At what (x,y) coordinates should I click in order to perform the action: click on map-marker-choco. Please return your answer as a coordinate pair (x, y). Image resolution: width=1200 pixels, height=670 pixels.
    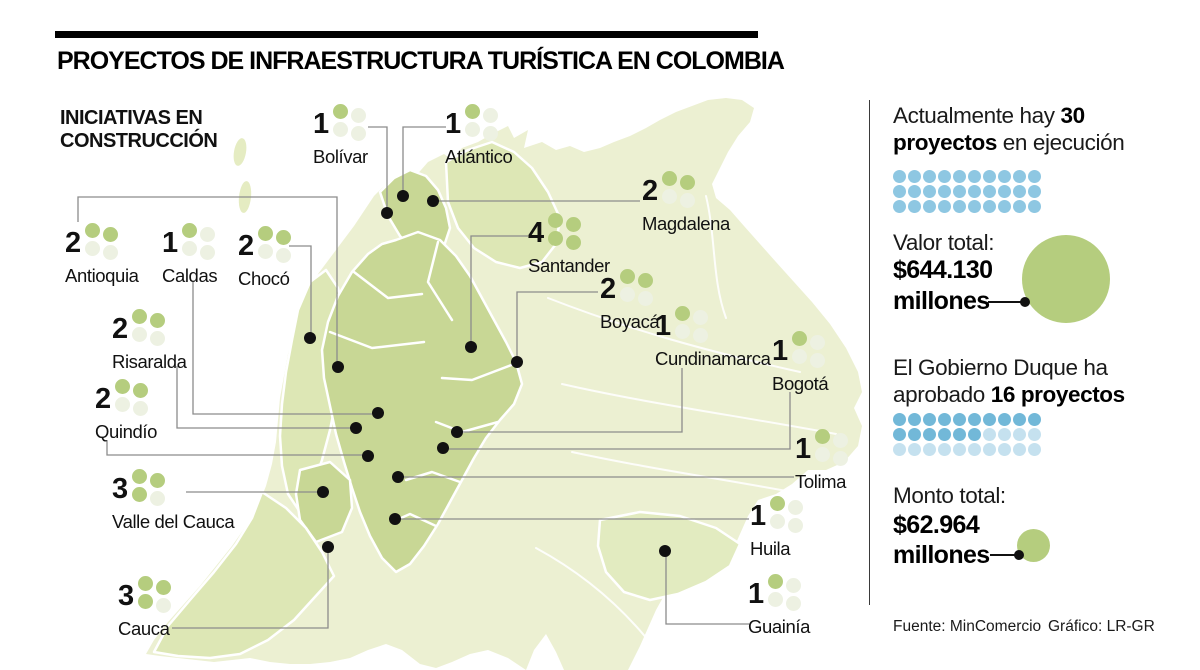
    Looking at the image, I should click on (310, 338).